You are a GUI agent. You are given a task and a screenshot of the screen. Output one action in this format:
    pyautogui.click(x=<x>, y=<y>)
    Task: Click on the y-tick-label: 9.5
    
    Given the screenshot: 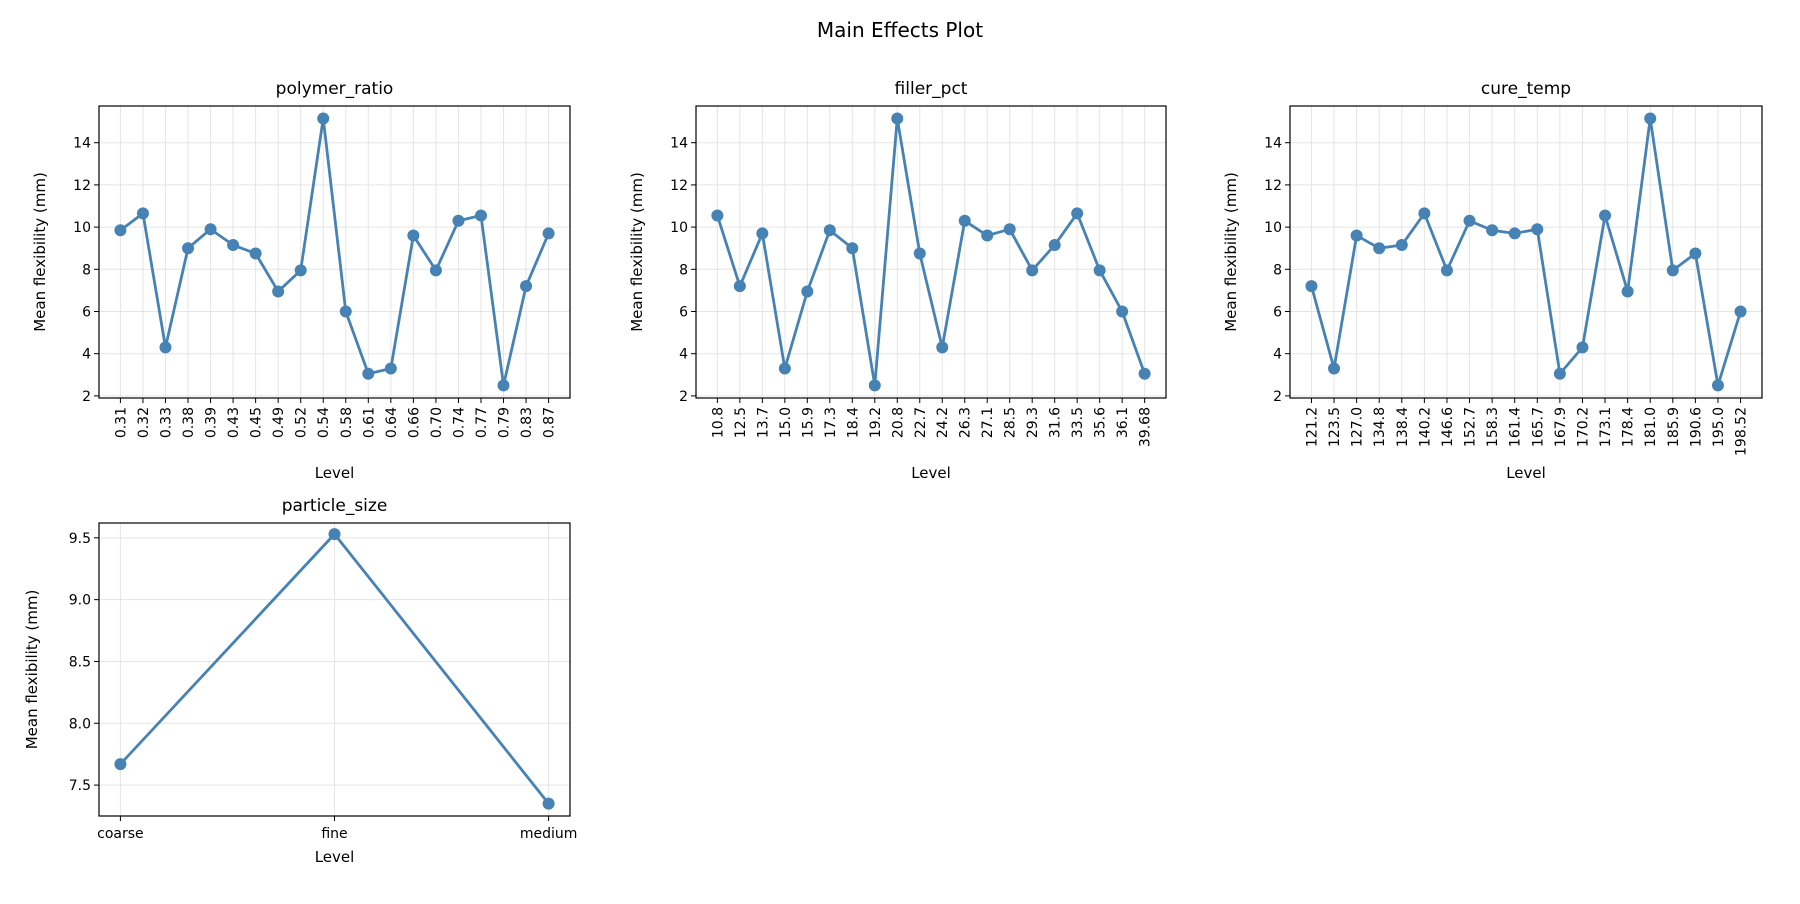 What is the action you would take?
    pyautogui.click(x=80, y=539)
    